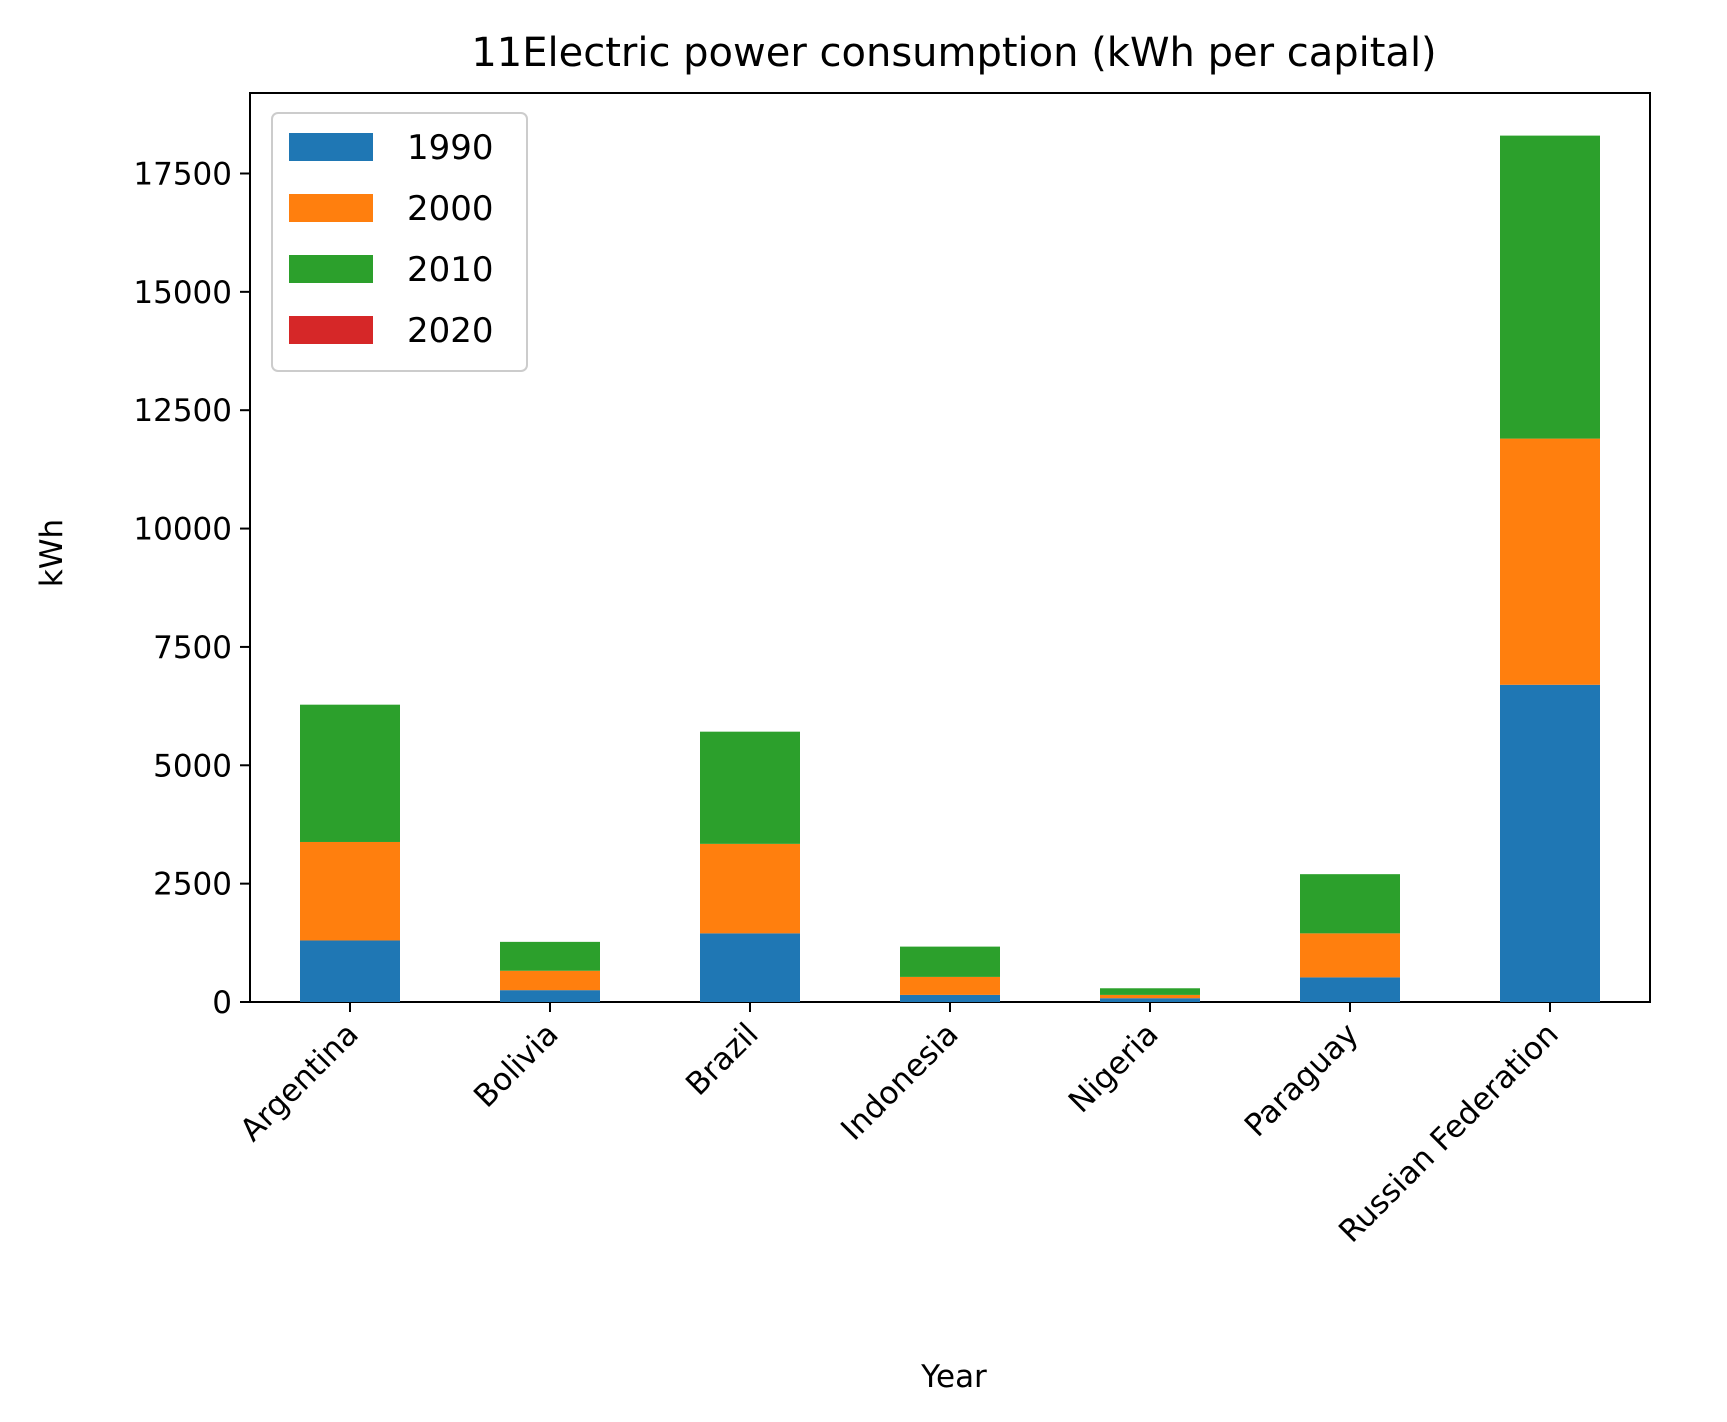 This screenshot has width=1727, height=1422. What do you see at coordinates (1302, 1080) in the screenshot?
I see `x-tick-label: Paraguay` at bounding box center [1302, 1080].